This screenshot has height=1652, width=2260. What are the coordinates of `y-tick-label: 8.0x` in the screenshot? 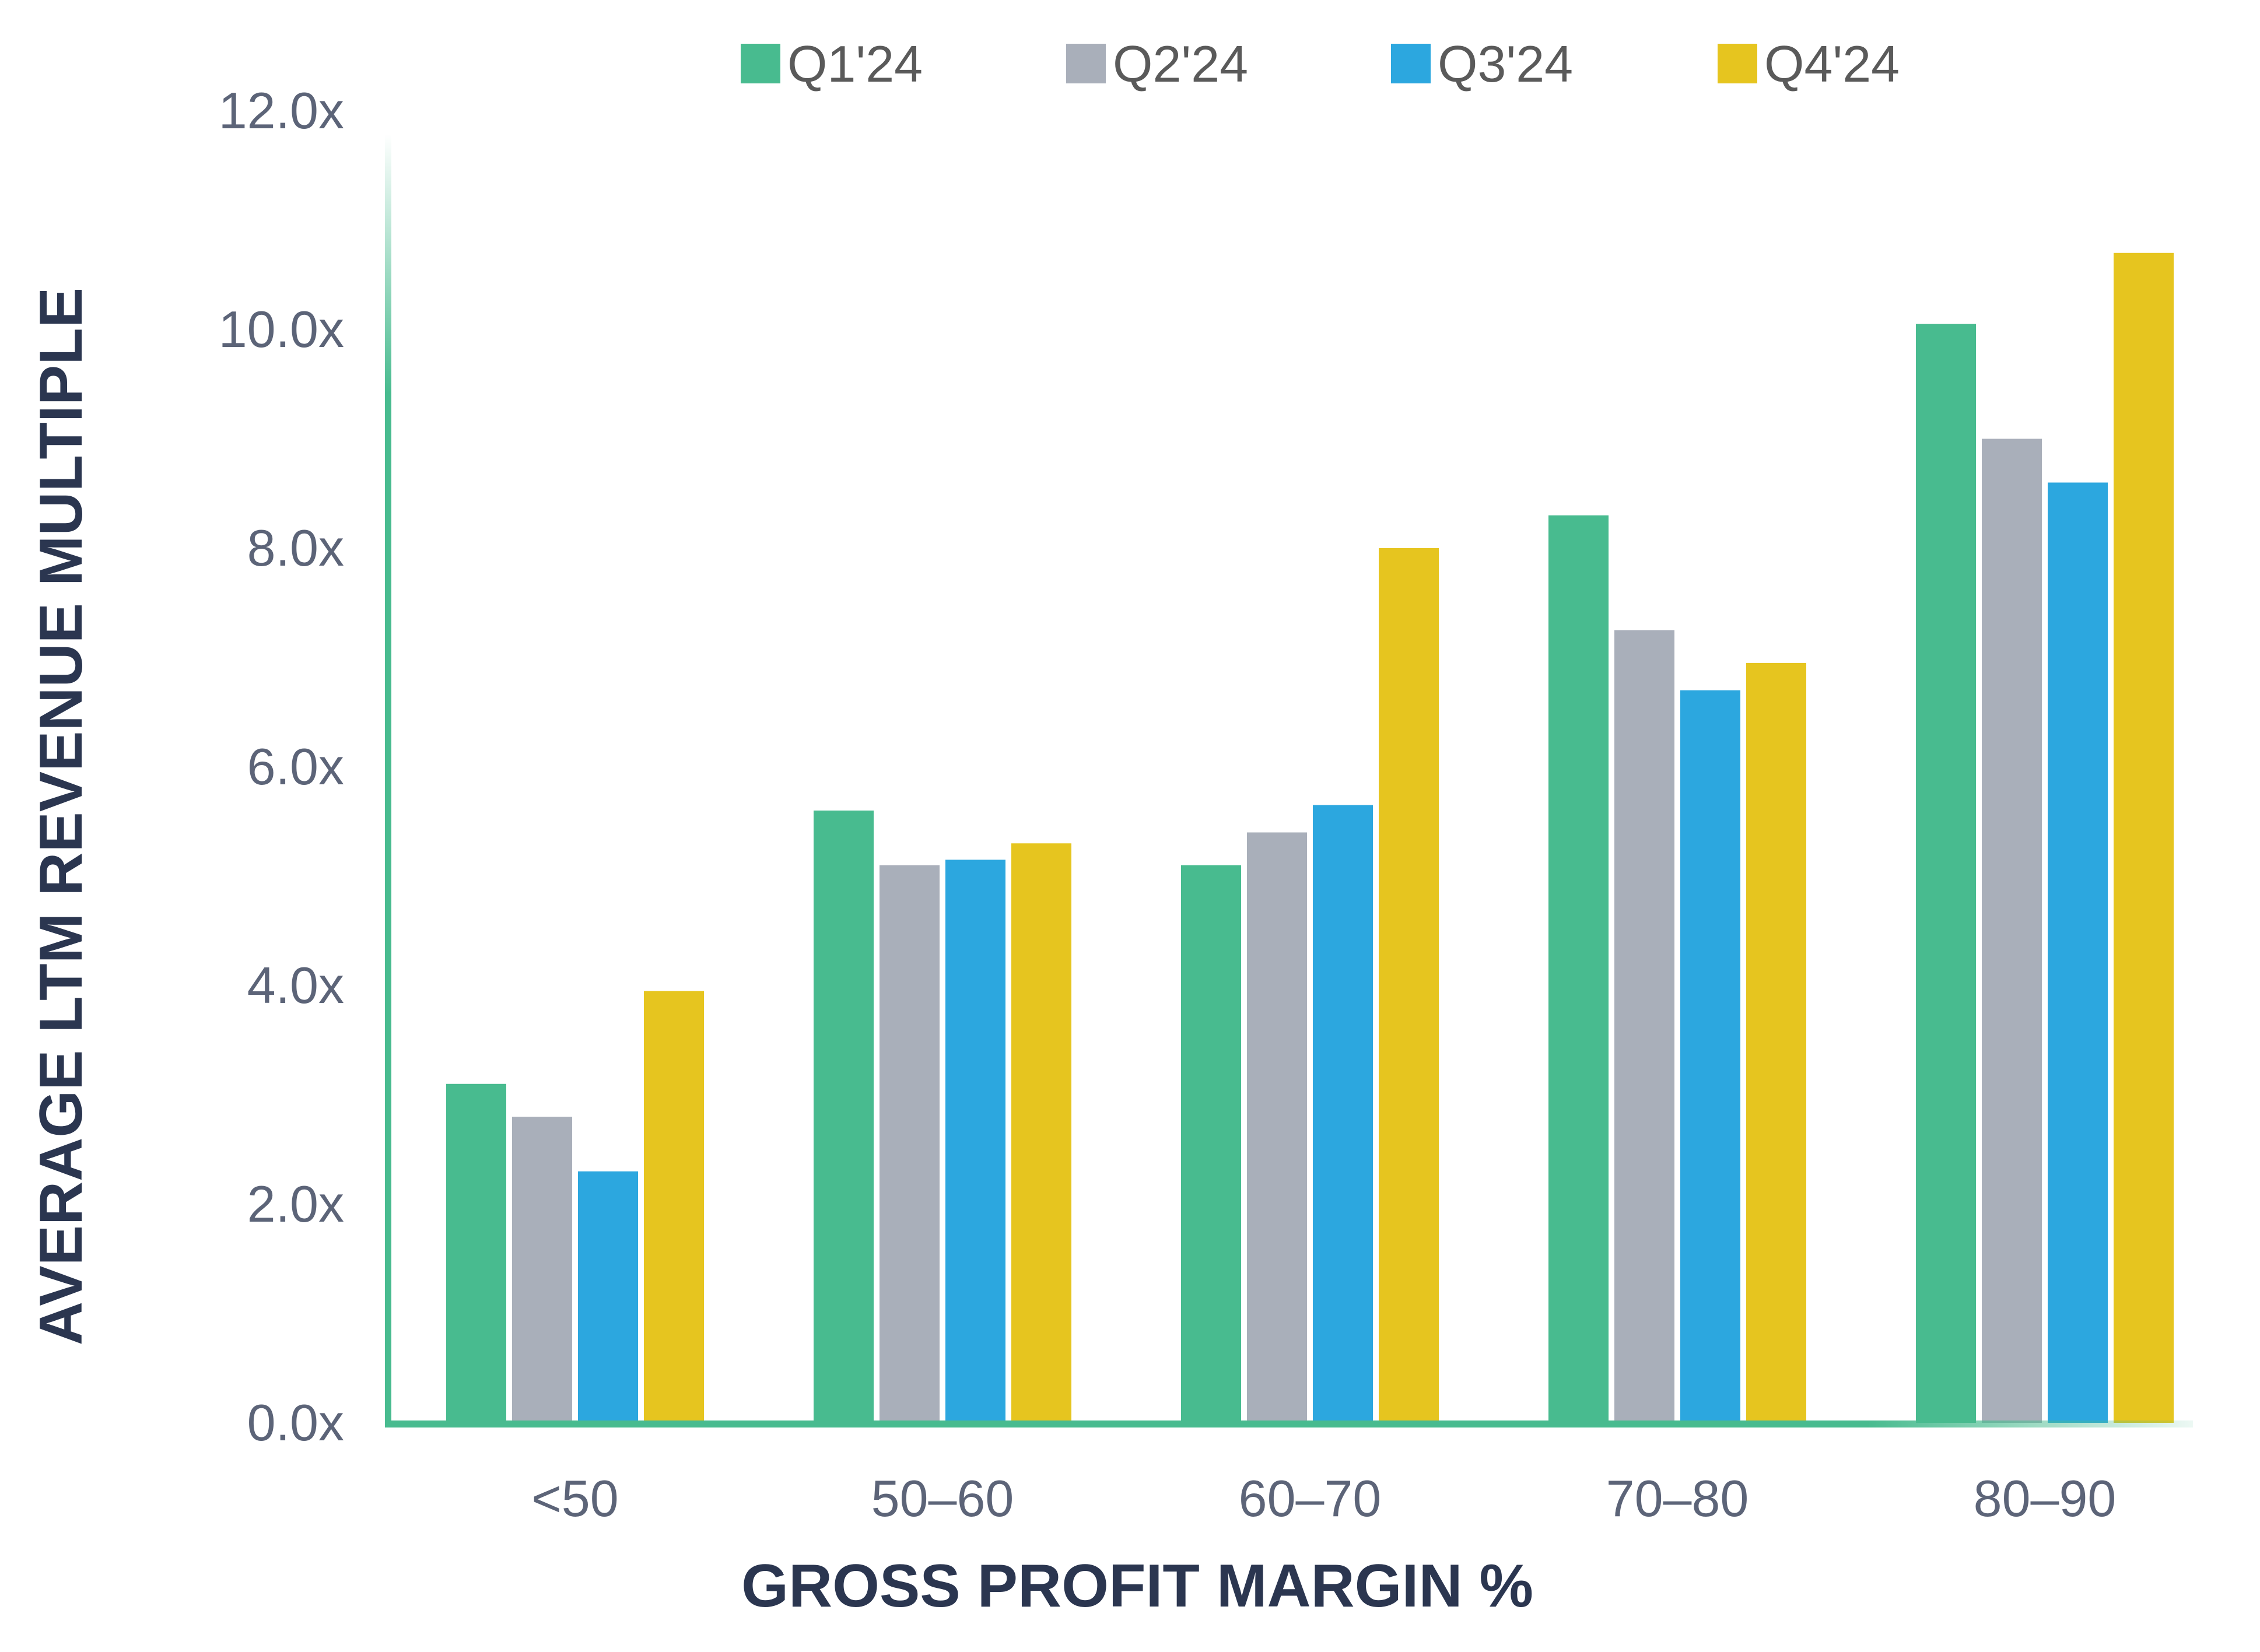 It's located at (295, 548).